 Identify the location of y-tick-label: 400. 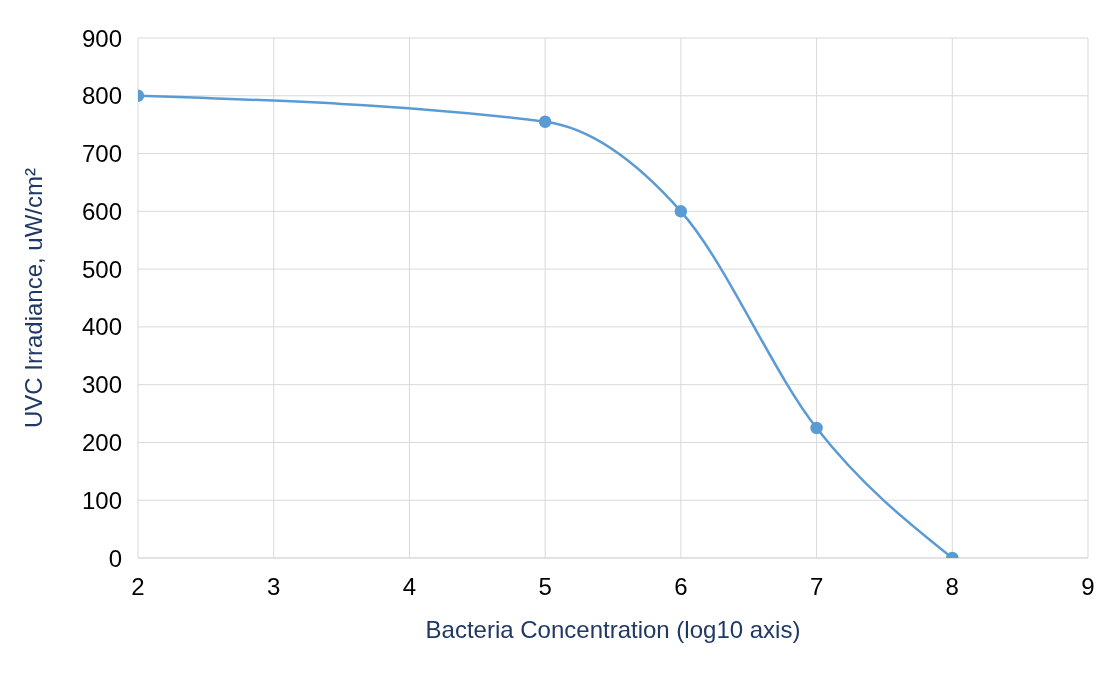
(101, 327).